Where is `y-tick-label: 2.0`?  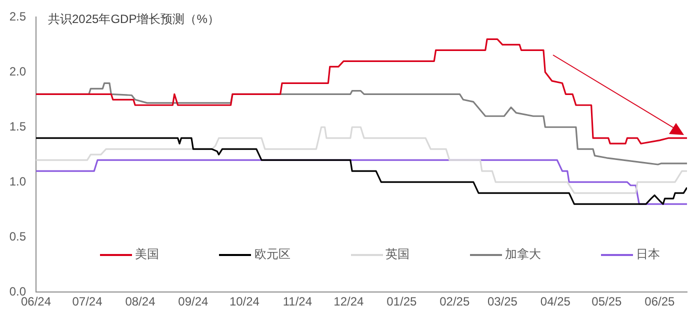
y-tick-label: 2.0 is located at coordinates (17, 71).